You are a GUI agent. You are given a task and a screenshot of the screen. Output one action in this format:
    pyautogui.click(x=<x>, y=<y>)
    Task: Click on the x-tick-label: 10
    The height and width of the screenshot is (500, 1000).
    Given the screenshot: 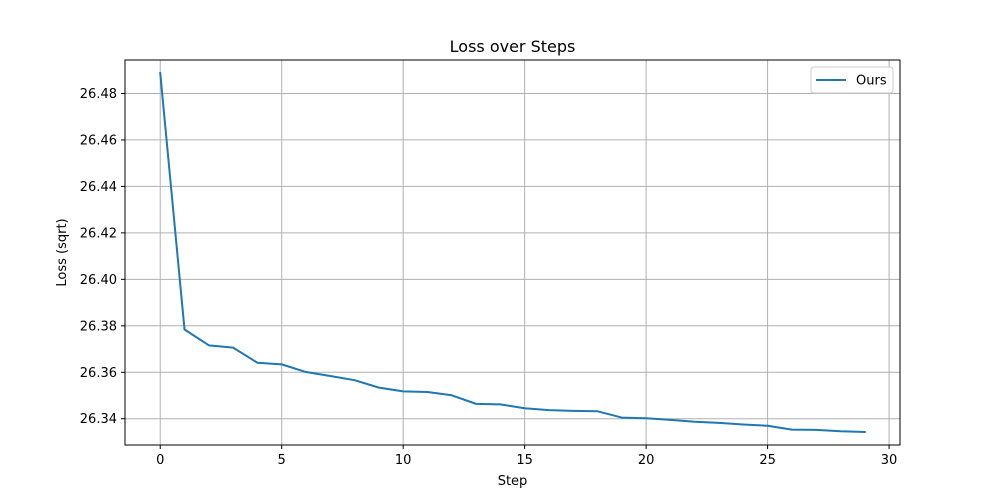 What is the action you would take?
    pyautogui.click(x=403, y=460)
    